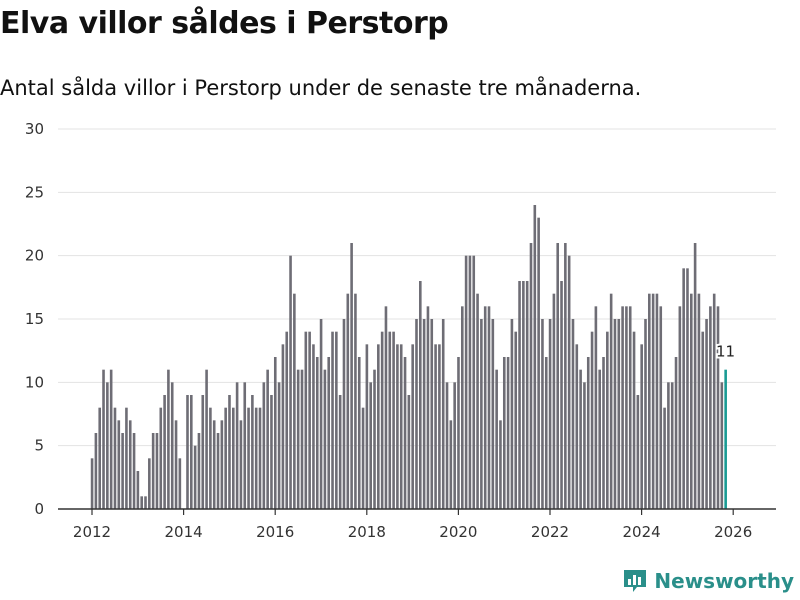  I want to click on y-tick-label: 20, so click(34, 256).